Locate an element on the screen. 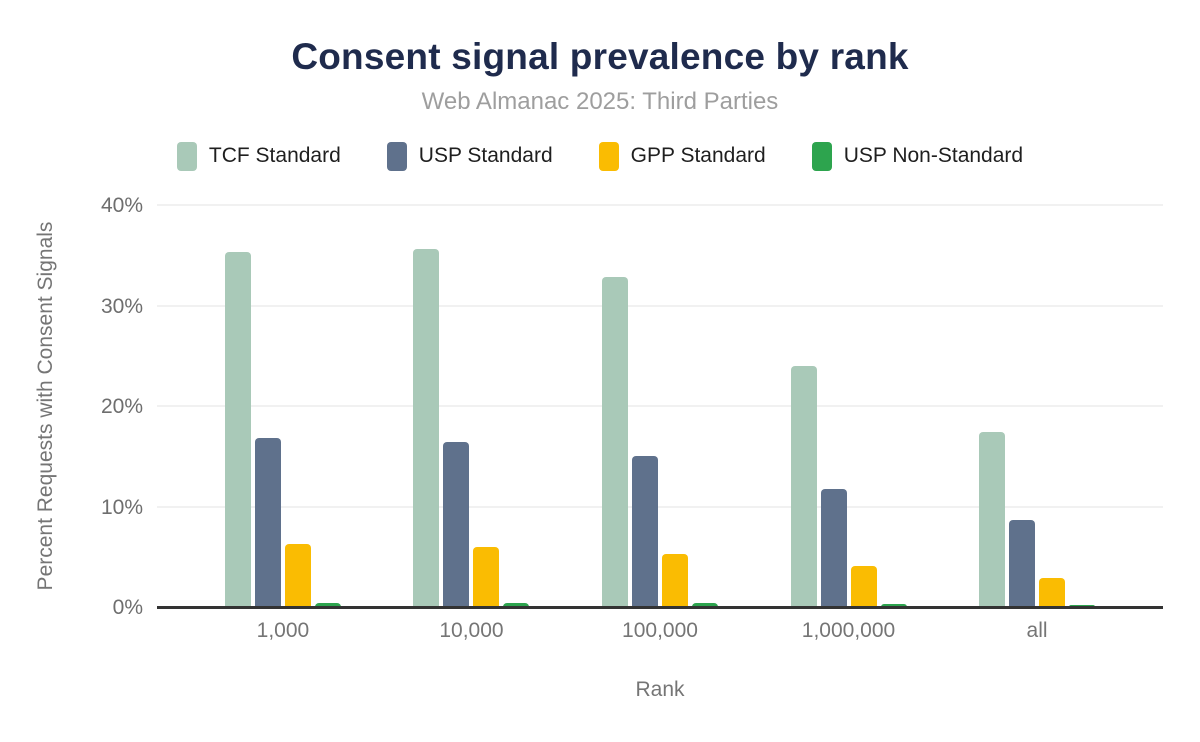 This screenshot has height=742, width=1200. y-tick-label-20: 20% is located at coordinates (121, 406).